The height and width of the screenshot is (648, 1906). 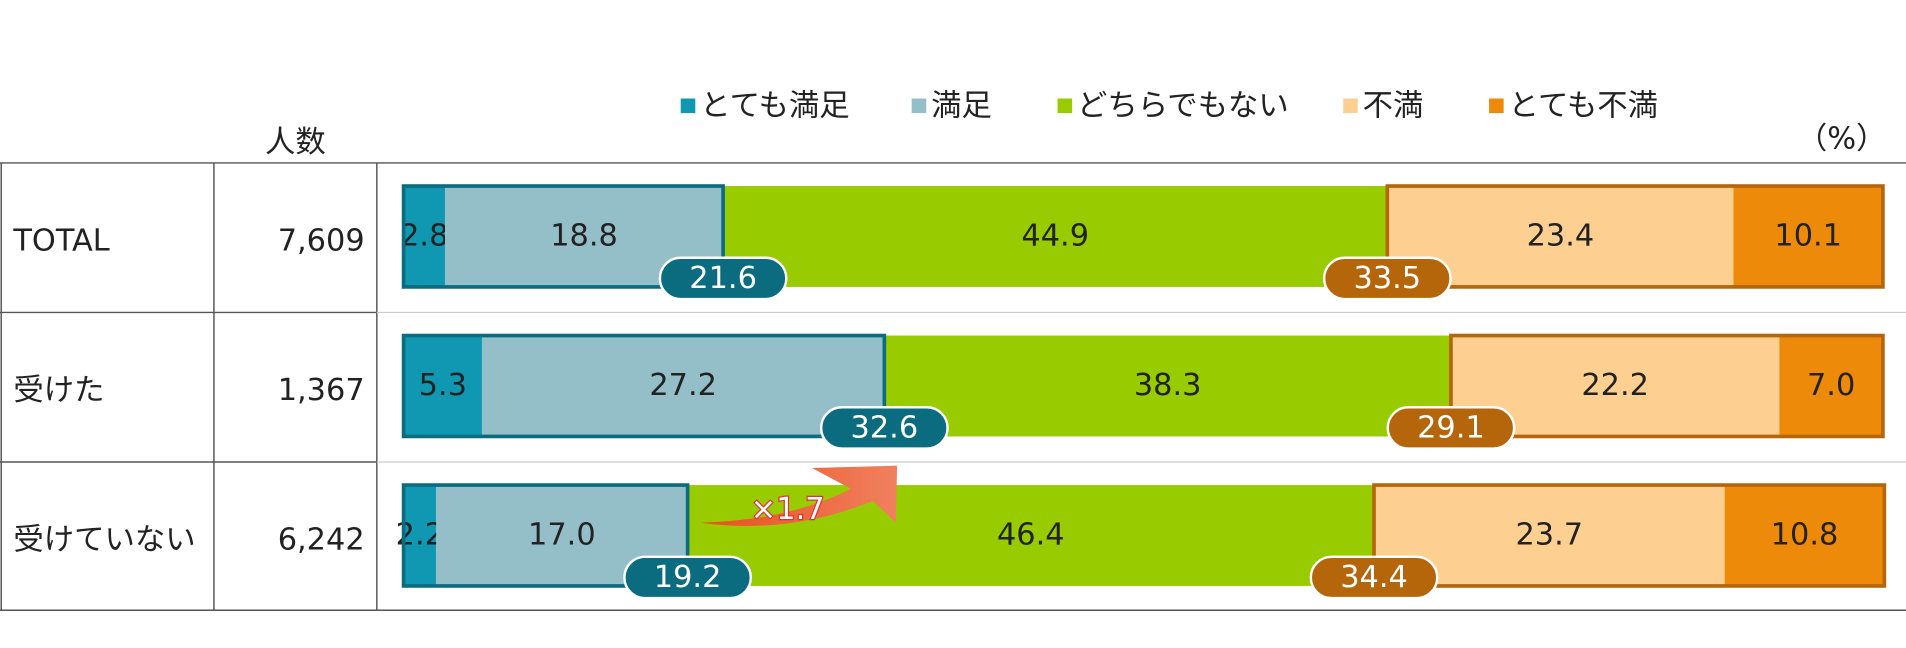 What do you see at coordinates (1842, 138) in the screenshot?
I see `unit-label: （%）` at bounding box center [1842, 138].